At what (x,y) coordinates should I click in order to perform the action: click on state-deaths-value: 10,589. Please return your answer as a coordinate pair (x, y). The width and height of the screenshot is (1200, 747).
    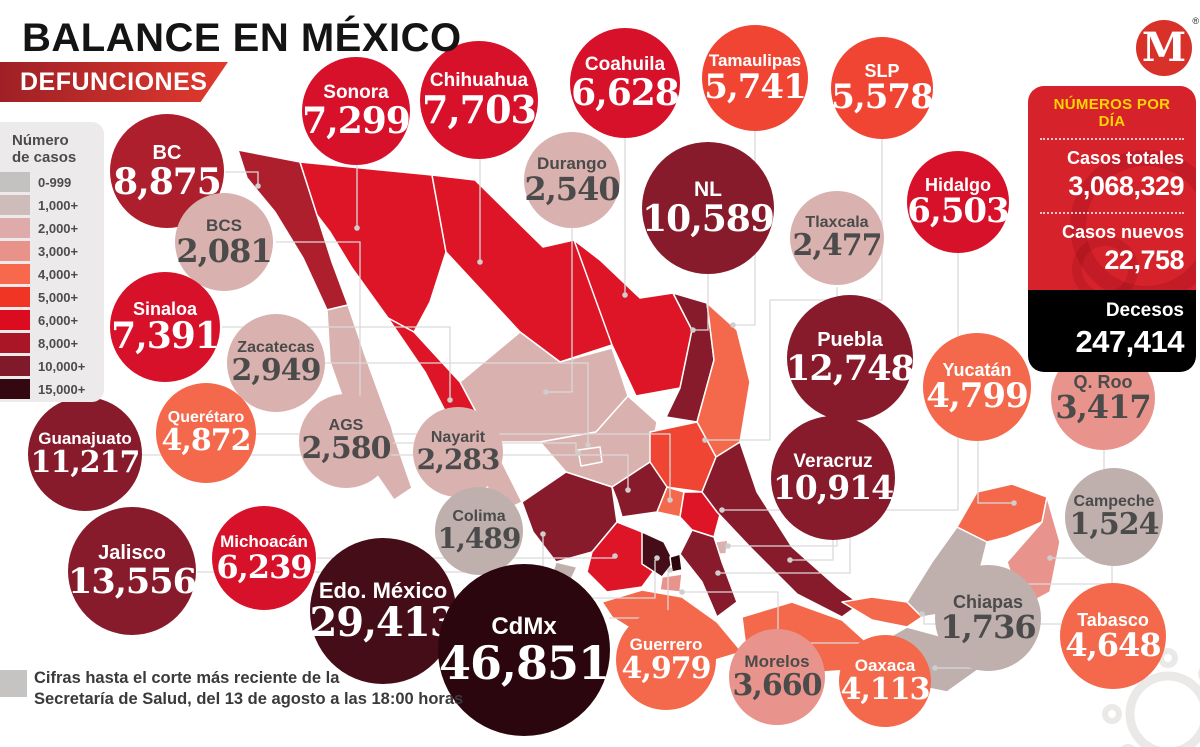
    Looking at the image, I should click on (708, 219).